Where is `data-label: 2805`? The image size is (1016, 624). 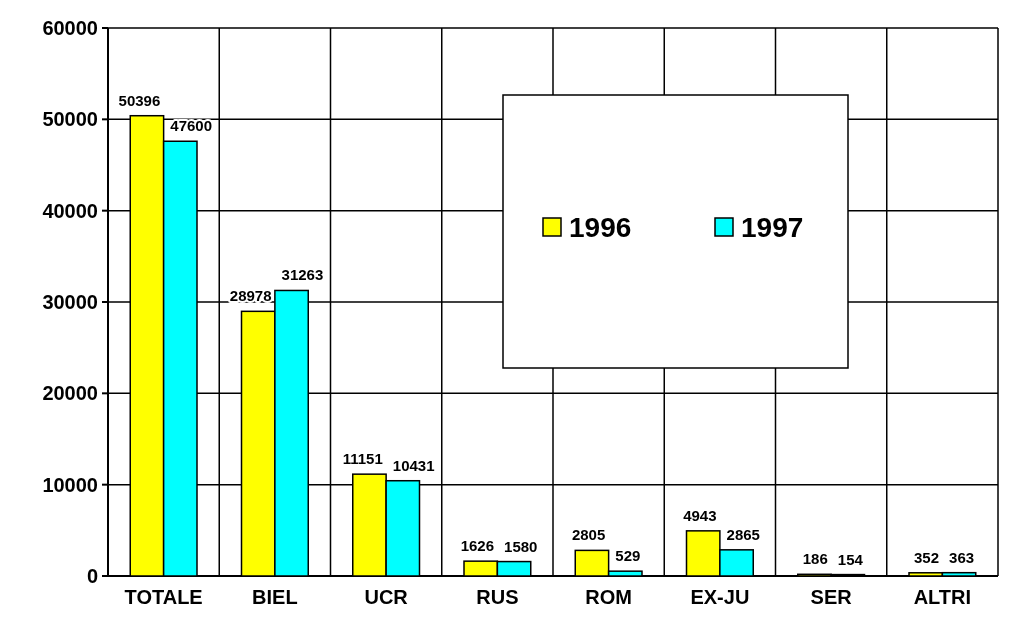 data-label: 2805 is located at coordinates (588, 535).